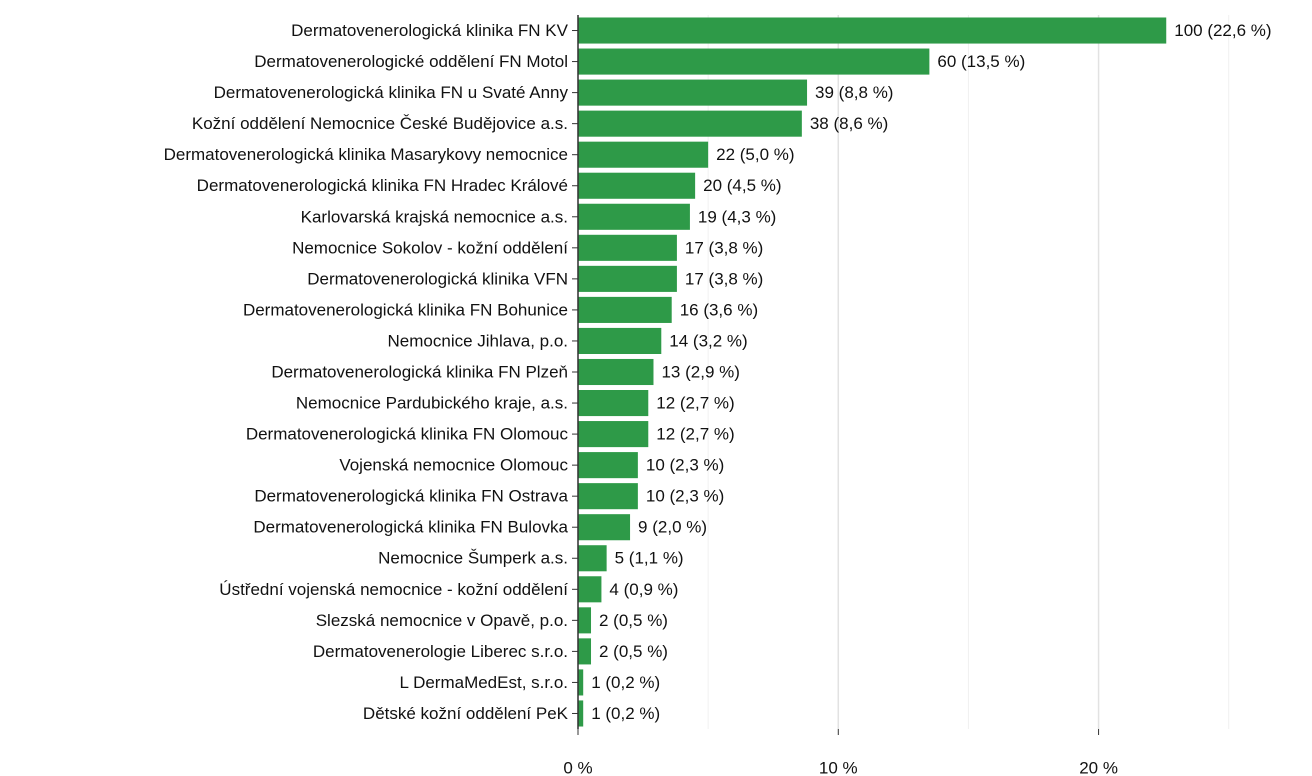 This screenshot has width=1312, height=776. What do you see at coordinates (484, 682) in the screenshot?
I see `y-tick-label: L DermaMedEst, s.r.o.` at bounding box center [484, 682].